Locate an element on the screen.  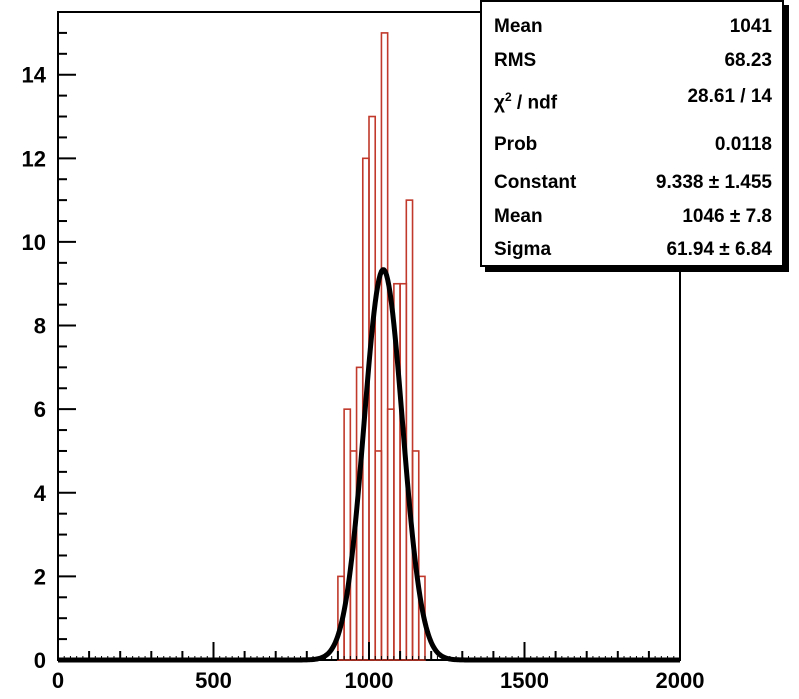
stat-row-rms: RMS 68.23 is located at coordinates (633, 61).